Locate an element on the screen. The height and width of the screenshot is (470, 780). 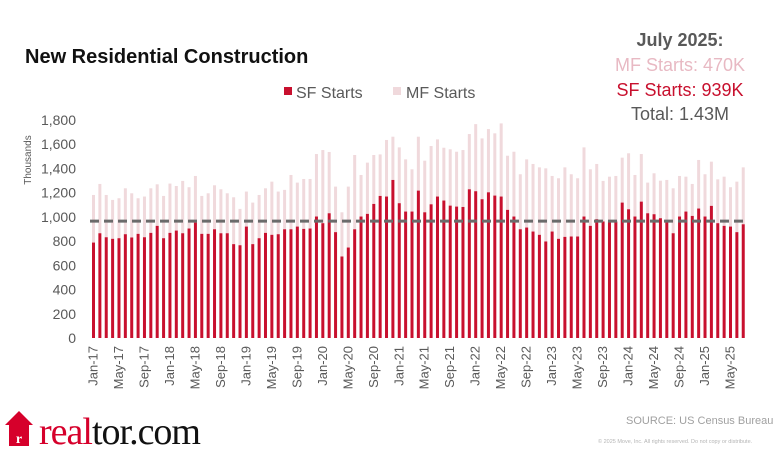
legend-label-sf: SF Starts is located at coordinates (329, 93).